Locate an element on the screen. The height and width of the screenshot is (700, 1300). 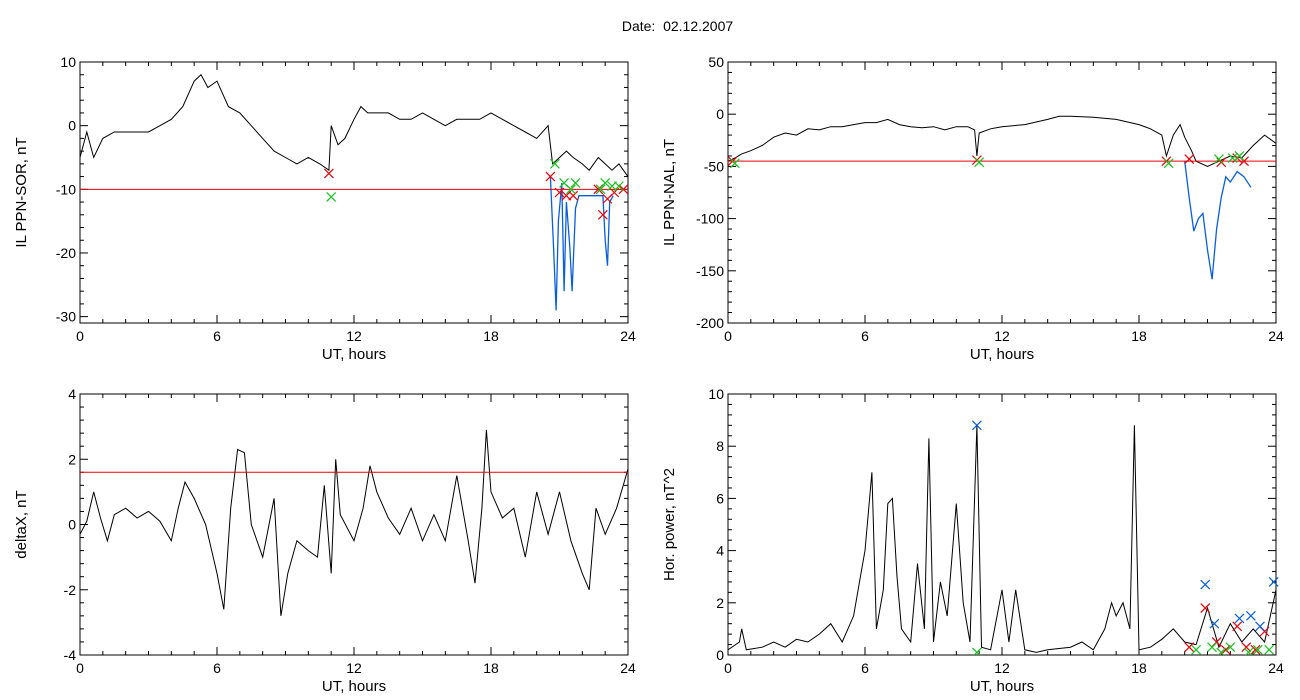
y-tick-label: 6 is located at coordinates (720, 498).